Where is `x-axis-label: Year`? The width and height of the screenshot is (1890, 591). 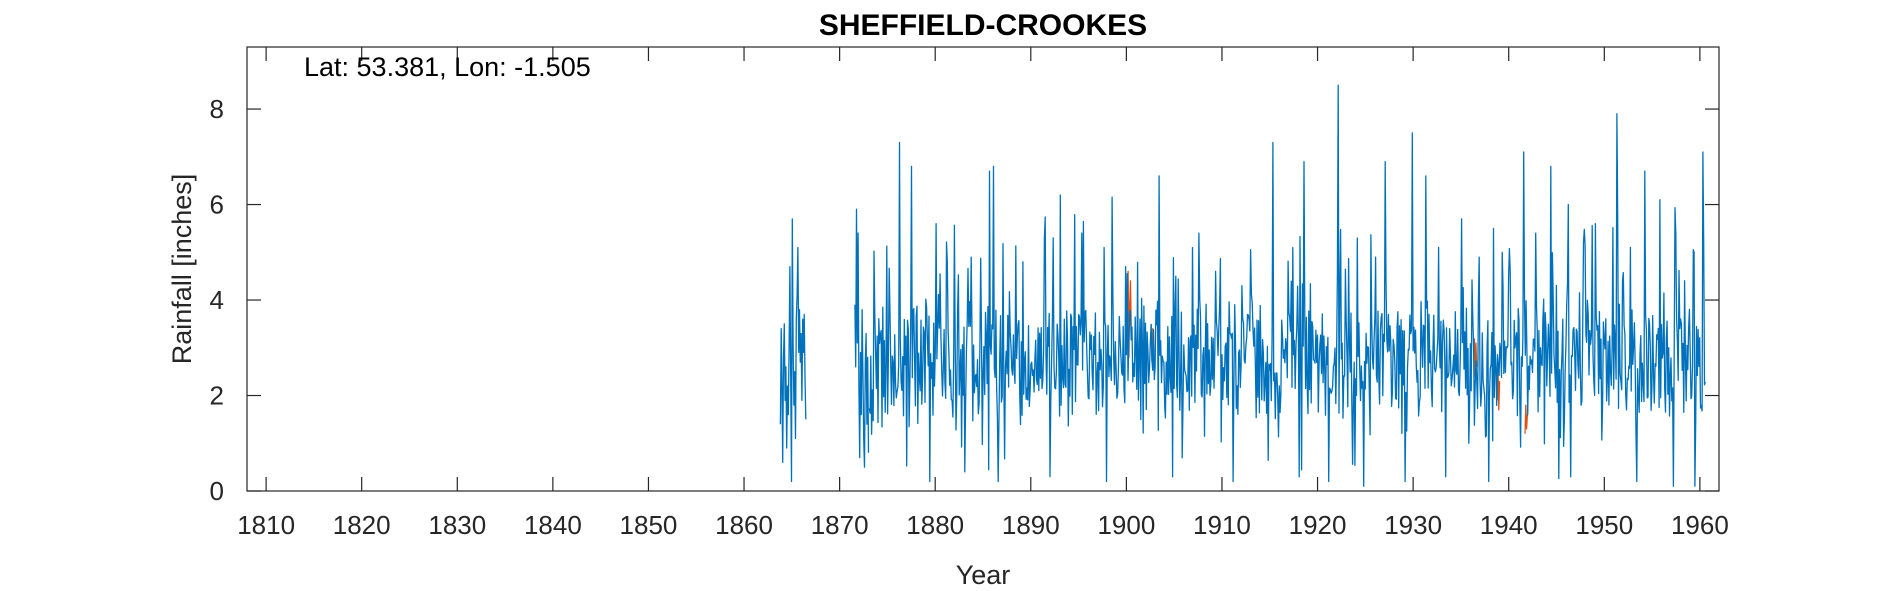
x-axis-label: Year is located at coordinates (983, 575).